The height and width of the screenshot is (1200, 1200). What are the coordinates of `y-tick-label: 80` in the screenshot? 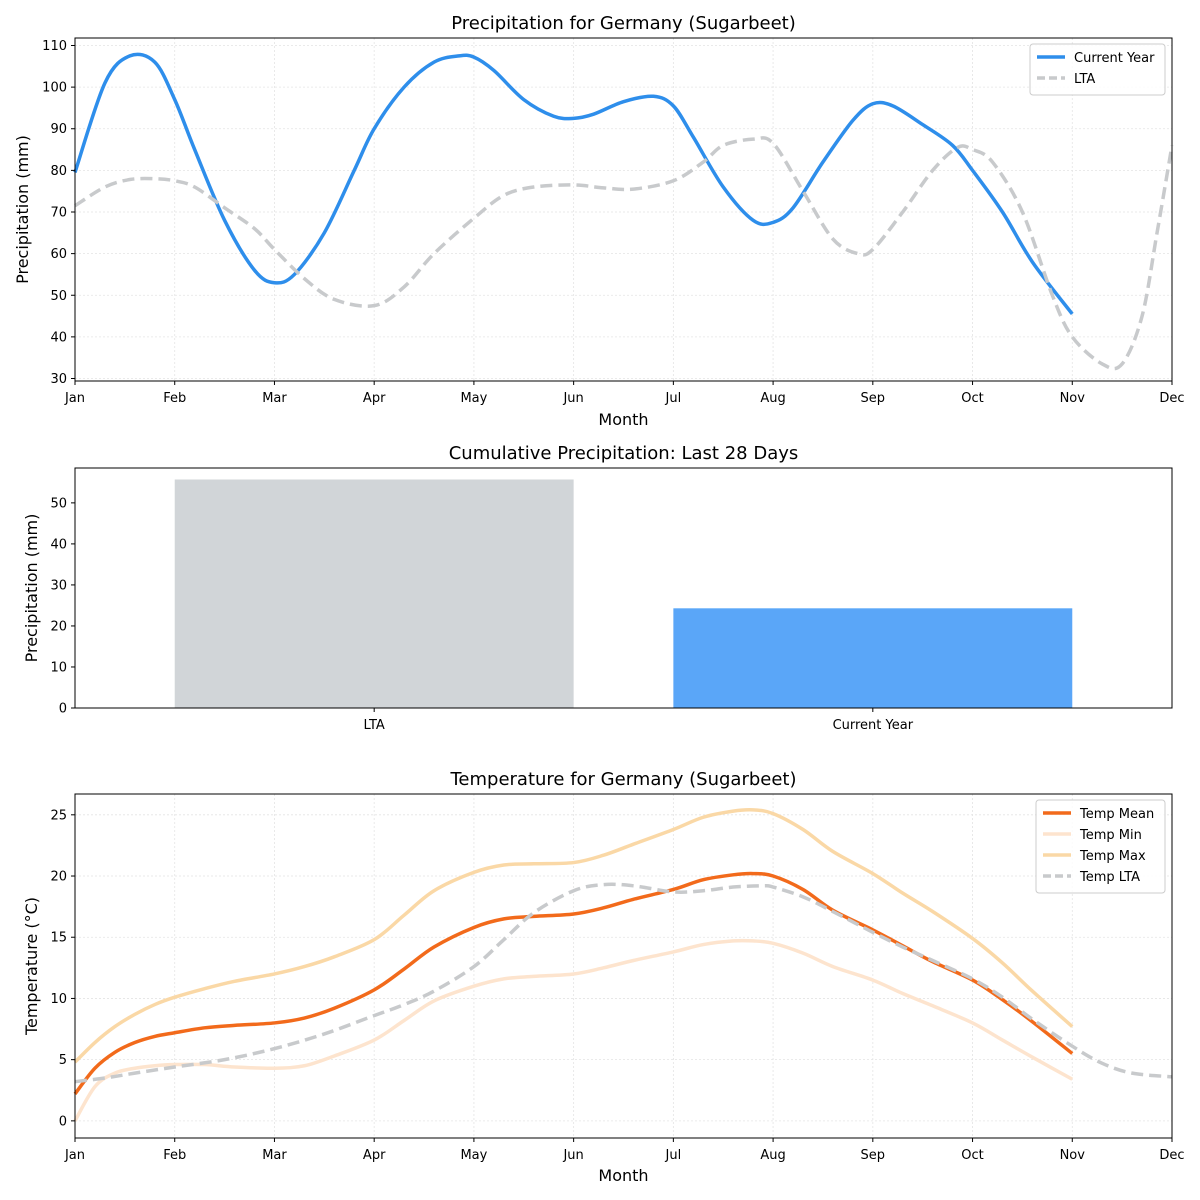 It's located at (58, 171).